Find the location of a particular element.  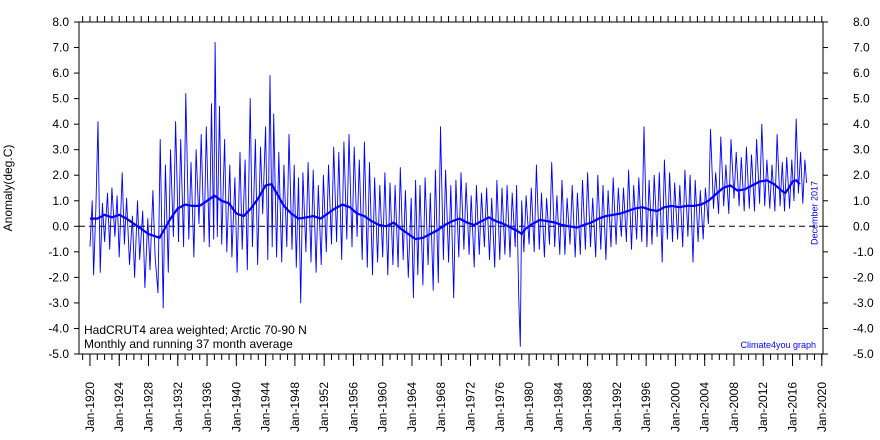

running-average-line is located at coordinates (445, 210).